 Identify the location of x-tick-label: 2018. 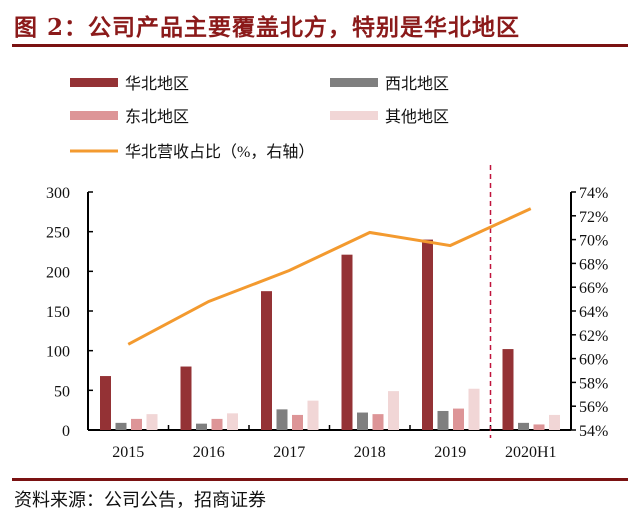
(370, 452).